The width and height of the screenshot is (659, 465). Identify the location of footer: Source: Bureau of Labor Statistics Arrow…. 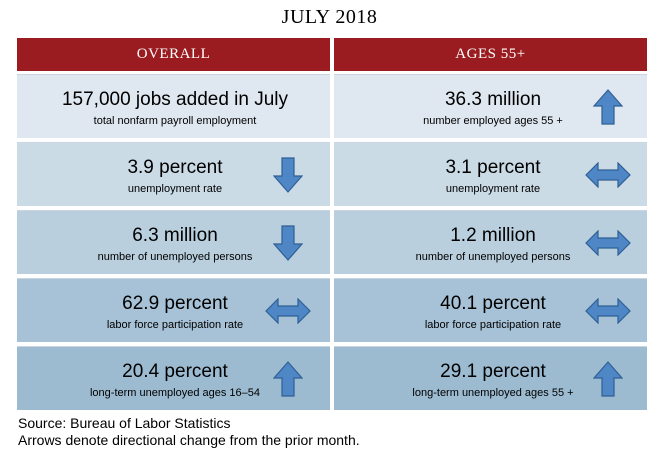
(189, 432).